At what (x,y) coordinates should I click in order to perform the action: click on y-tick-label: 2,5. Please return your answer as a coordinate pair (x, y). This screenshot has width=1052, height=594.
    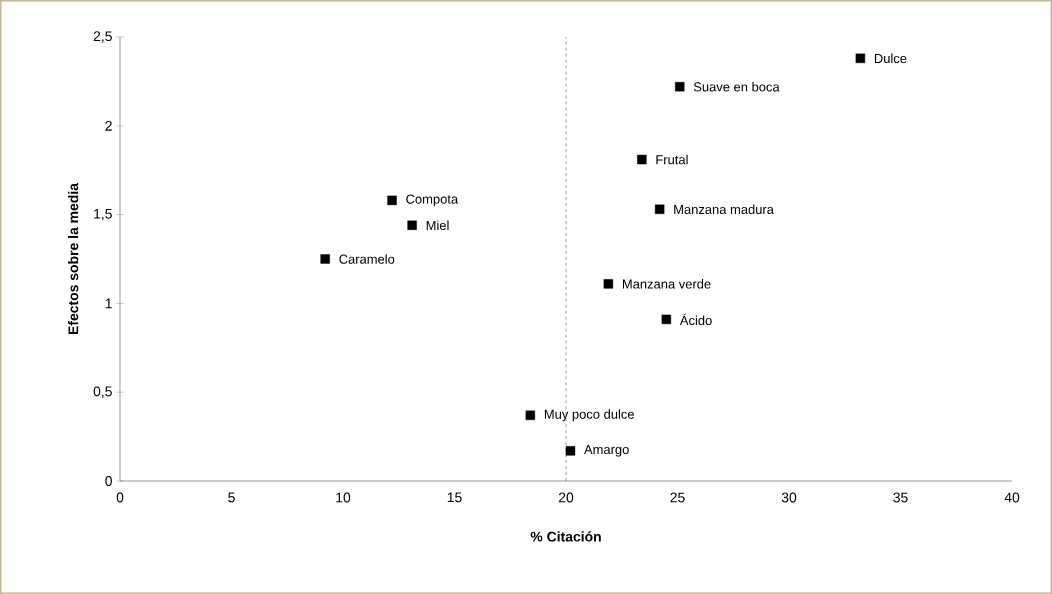
    Looking at the image, I should click on (102, 37).